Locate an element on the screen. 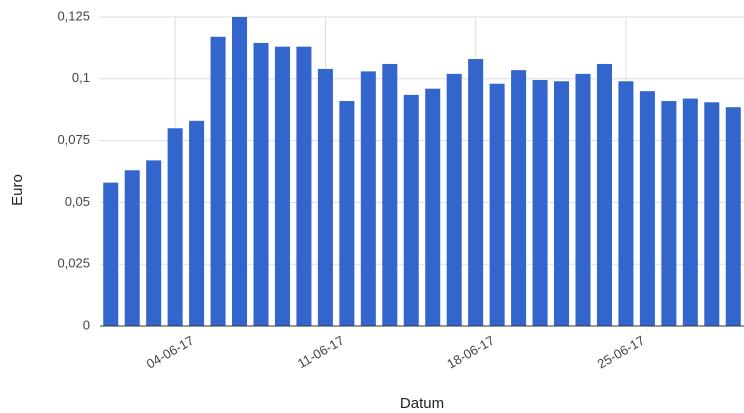  x-tick-label: 11-06-17 is located at coordinates (321, 352).